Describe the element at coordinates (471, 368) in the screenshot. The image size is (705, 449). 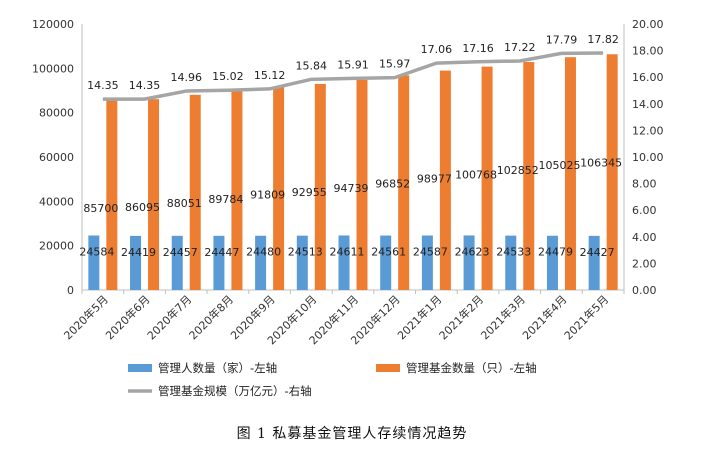
I see `legend-label: 管理基金数量（只）-左轴` at that location.